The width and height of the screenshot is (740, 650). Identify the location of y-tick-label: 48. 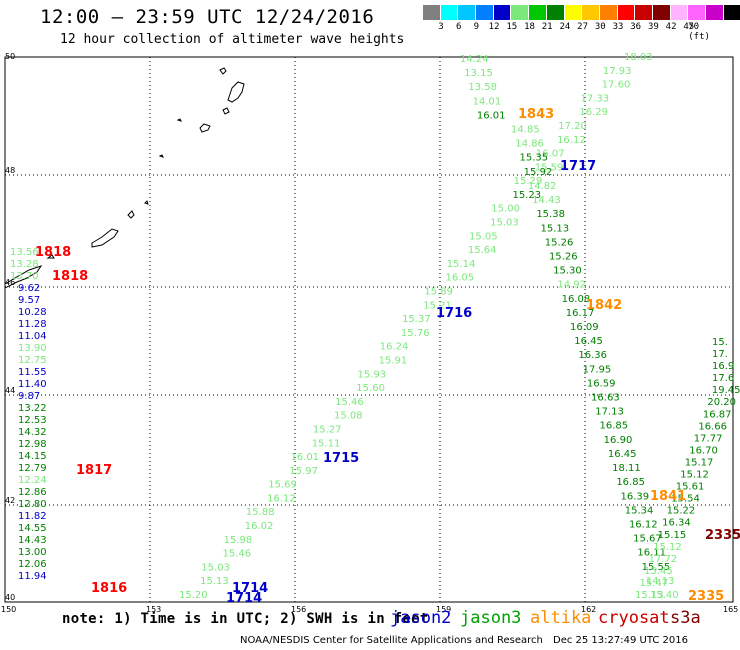
(10, 170).